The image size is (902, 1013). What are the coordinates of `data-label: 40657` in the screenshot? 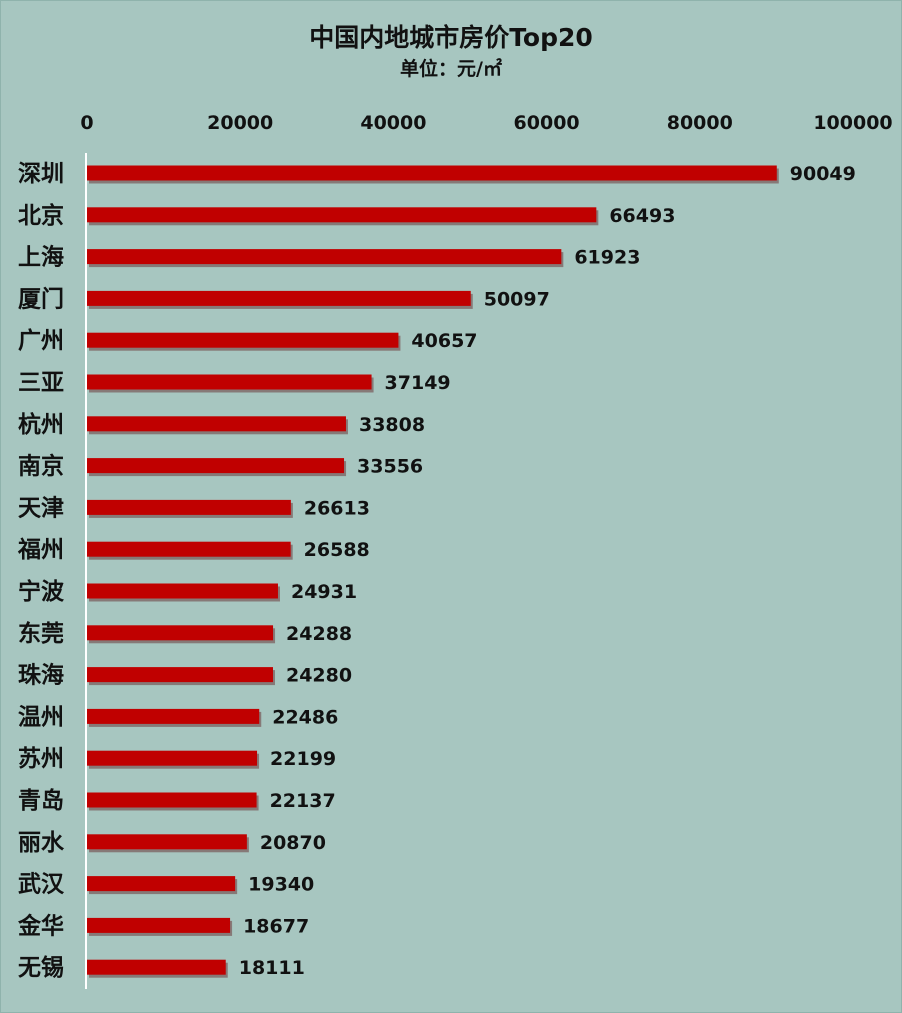 It's located at (444, 341).